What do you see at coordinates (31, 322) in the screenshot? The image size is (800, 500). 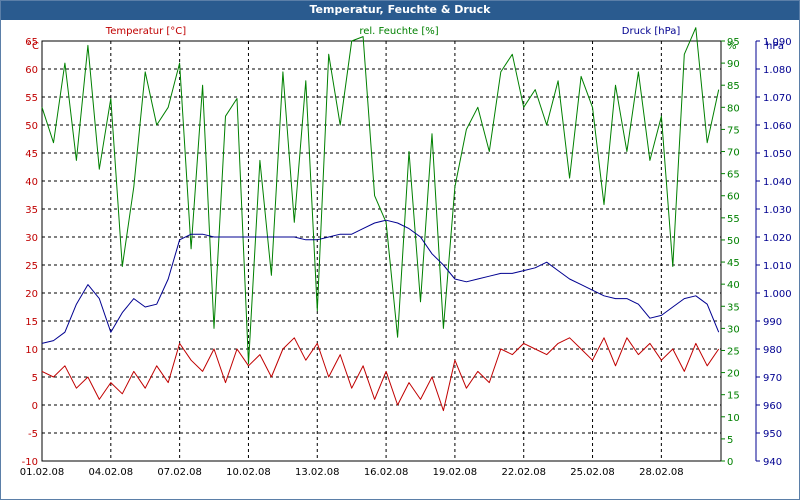 I see `temperature-tick-label: 15` at bounding box center [31, 322].